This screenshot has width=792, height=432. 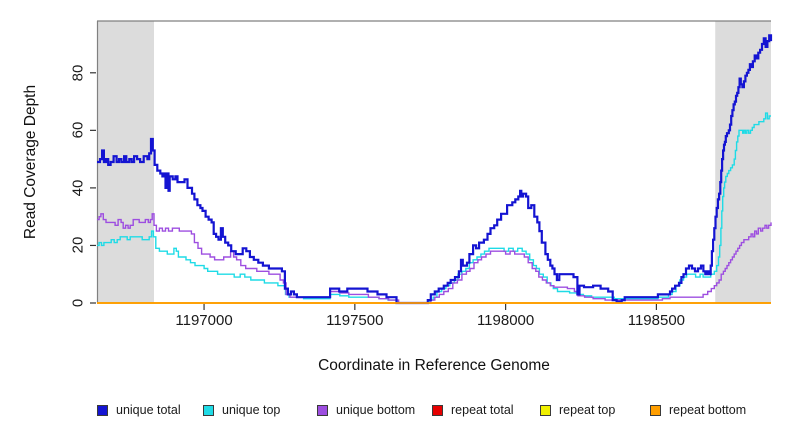 What do you see at coordinates (656, 320) in the screenshot?
I see `x-tick-label: 1198500` at bounding box center [656, 320].